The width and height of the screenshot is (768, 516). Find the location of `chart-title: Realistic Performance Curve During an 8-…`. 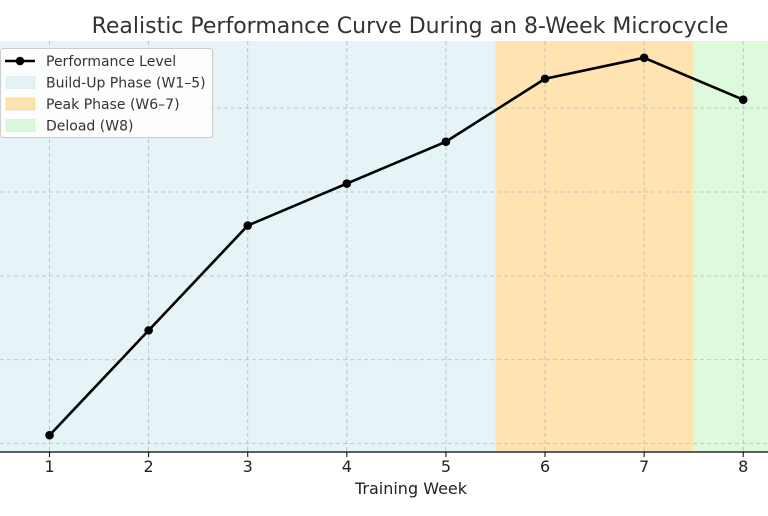

chart-title: Realistic Performance Curve During an 8-… is located at coordinates (410, 26).